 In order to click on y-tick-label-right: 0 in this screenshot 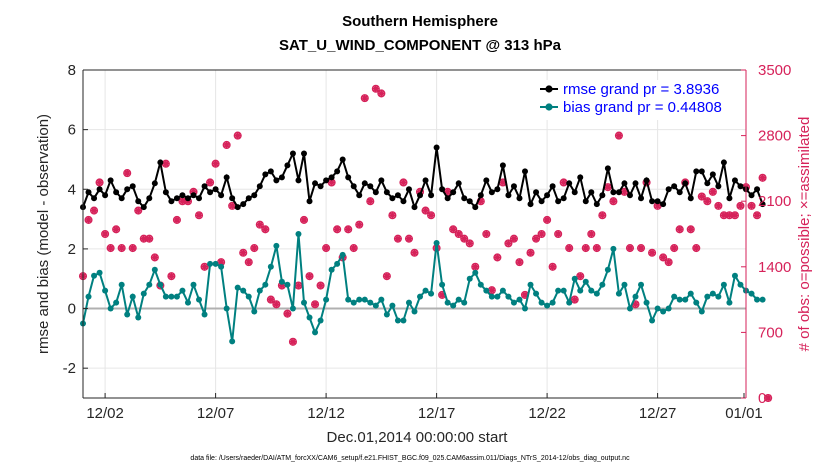, I will do `click(762, 398)`.